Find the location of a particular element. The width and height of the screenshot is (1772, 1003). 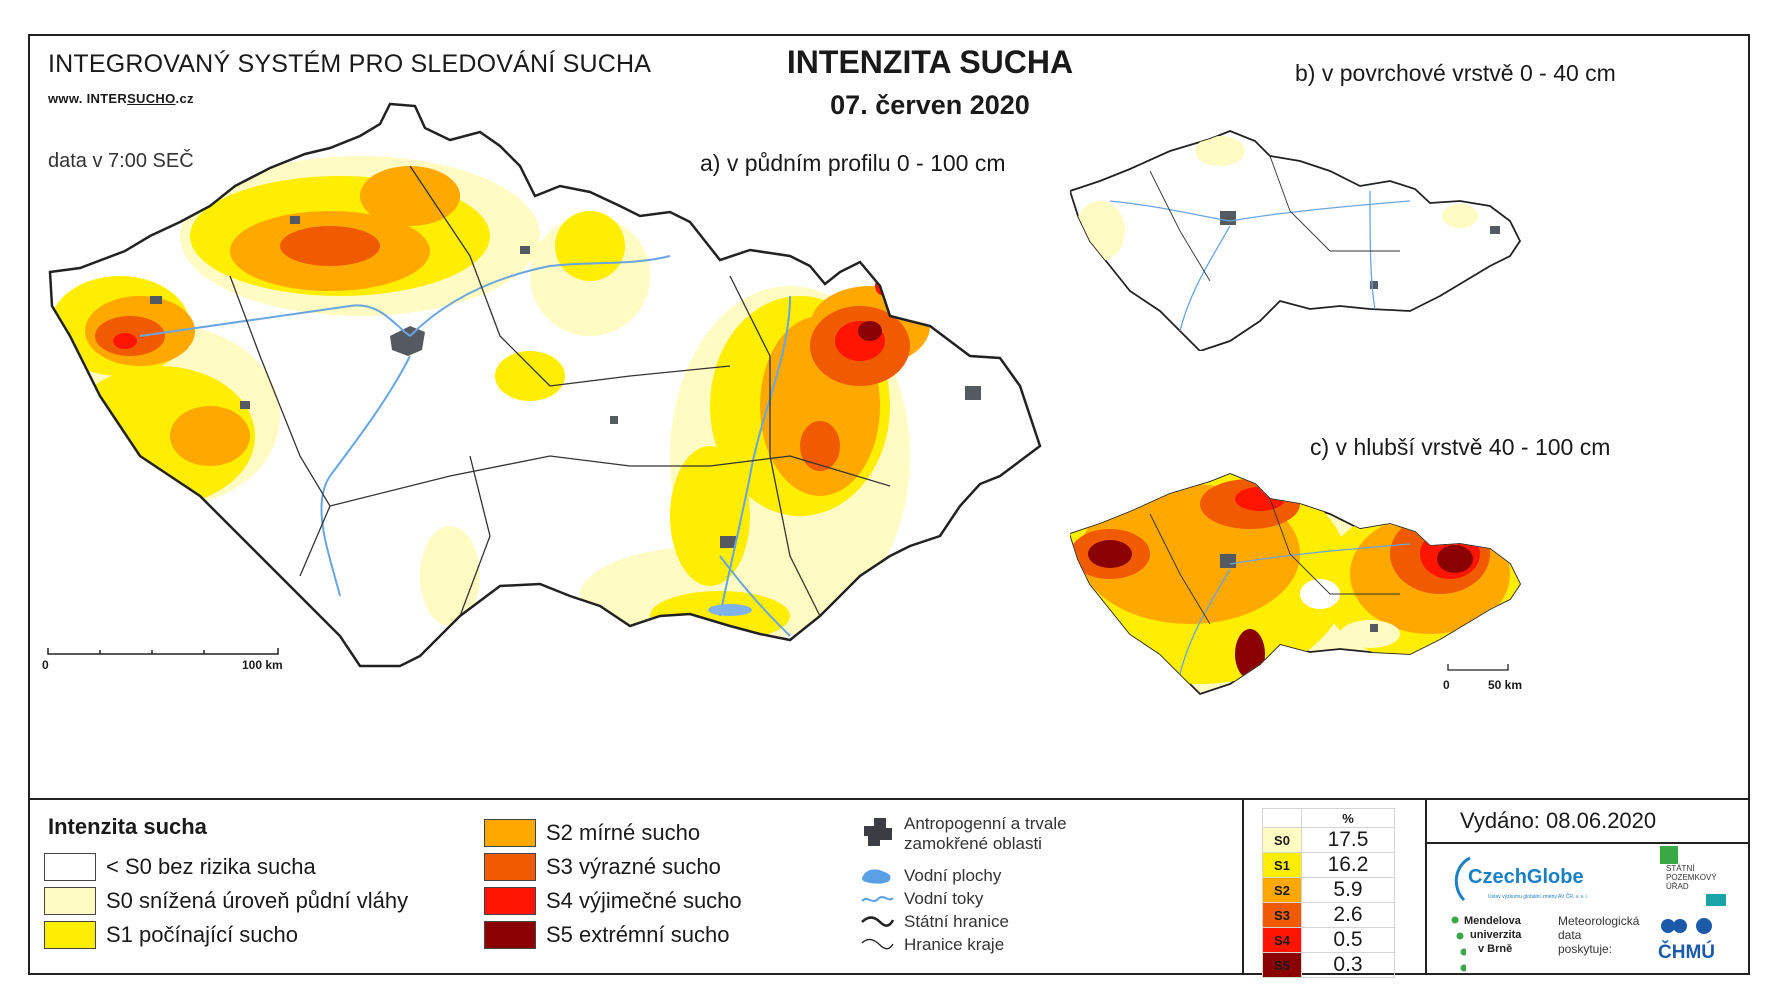

stats-header-row: % is located at coordinates (1328, 818).